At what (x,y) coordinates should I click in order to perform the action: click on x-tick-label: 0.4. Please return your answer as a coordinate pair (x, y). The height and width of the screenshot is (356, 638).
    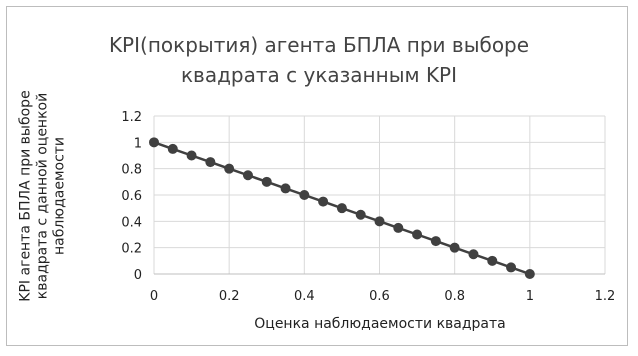
    Looking at the image, I should click on (304, 296).